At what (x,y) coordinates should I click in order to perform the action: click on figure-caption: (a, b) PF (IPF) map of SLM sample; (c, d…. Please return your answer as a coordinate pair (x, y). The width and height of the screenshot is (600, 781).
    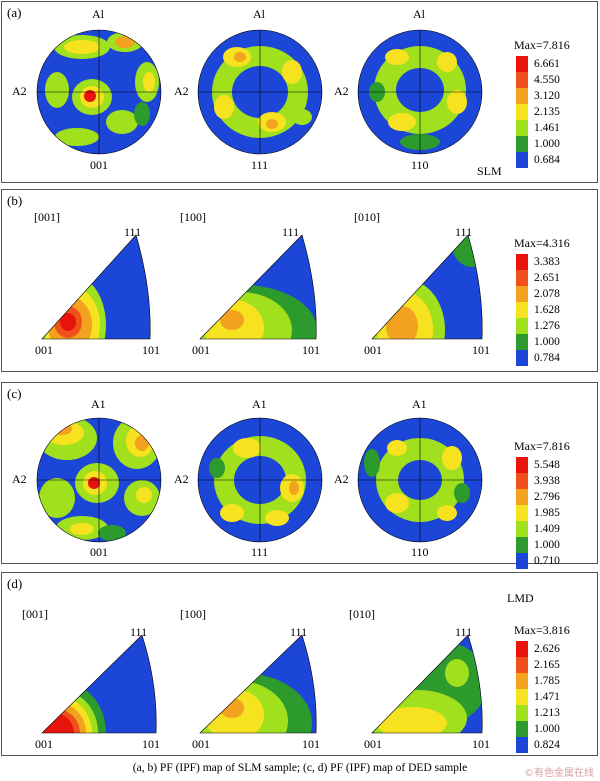
    Looking at the image, I should click on (300, 768).